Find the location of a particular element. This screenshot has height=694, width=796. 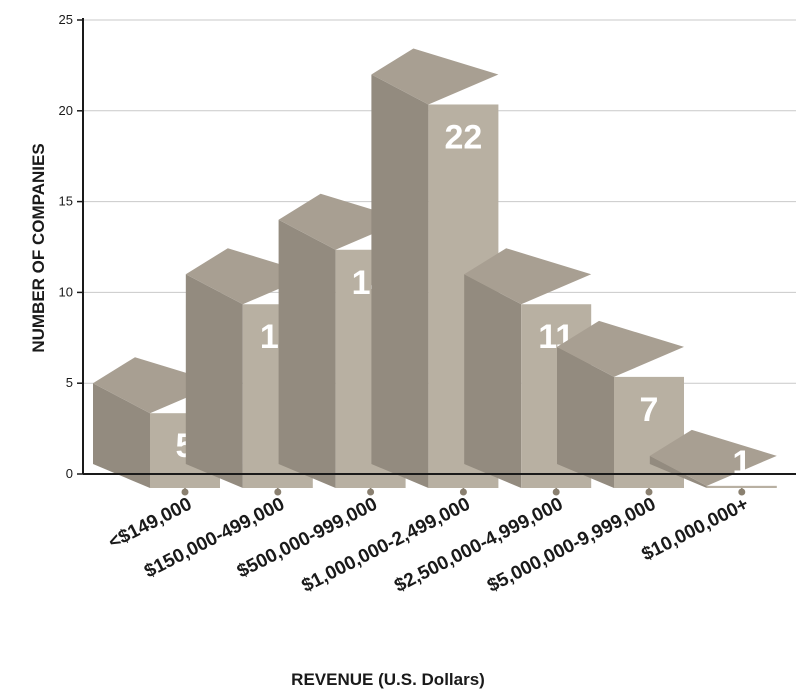

y-tick-label: 10 is located at coordinates (66, 291).